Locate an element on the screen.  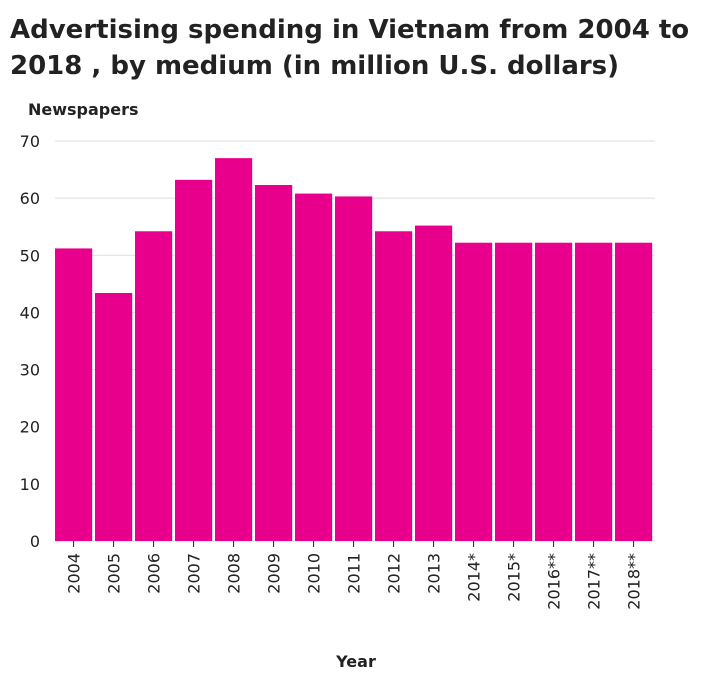
x-tick-label: 2008 is located at coordinates (234, 573).